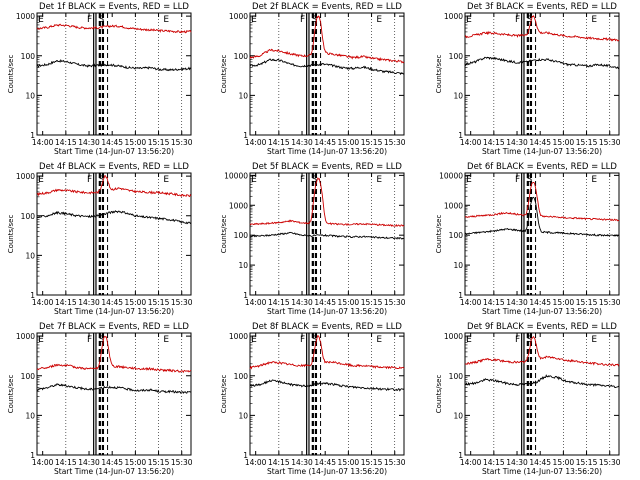 This screenshot has height=480, width=640. Describe the element at coordinates (542, 7) in the screenshot. I see `panel-title: Det 3f BLACK = Events, RED = LLD` at that location.